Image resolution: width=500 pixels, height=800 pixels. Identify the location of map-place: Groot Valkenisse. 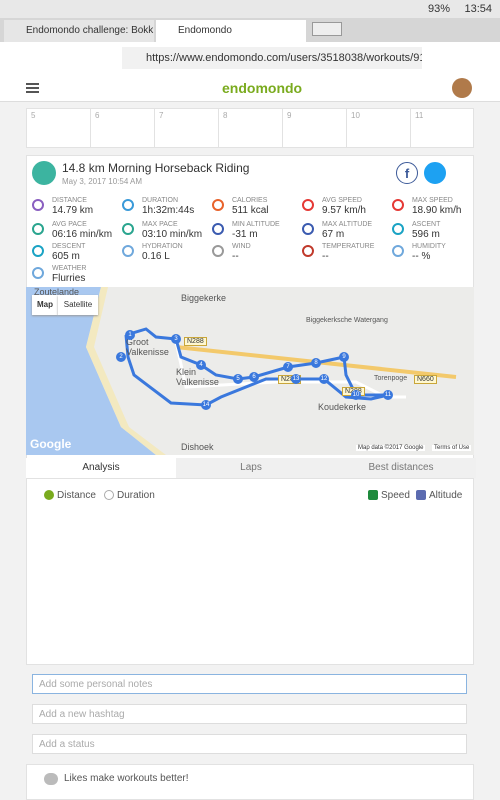
(147, 347).